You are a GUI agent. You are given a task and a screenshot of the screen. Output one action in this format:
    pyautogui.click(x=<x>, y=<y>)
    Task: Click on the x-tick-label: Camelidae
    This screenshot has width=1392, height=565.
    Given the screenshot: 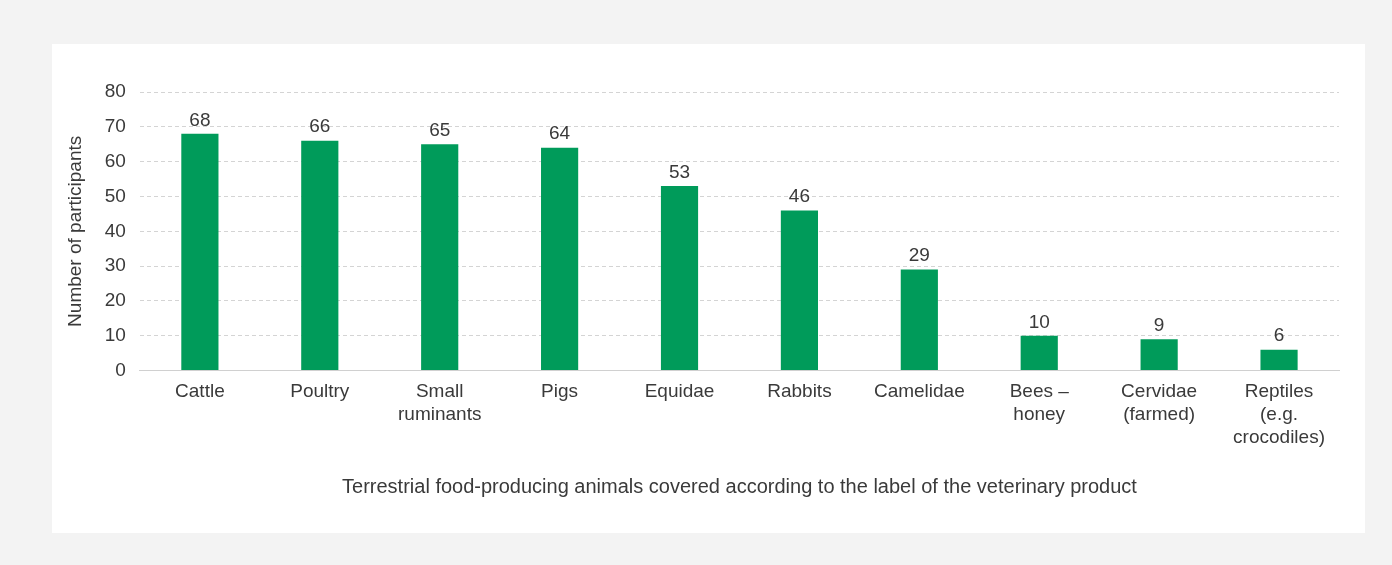 What is the action you would take?
    pyautogui.click(x=919, y=391)
    